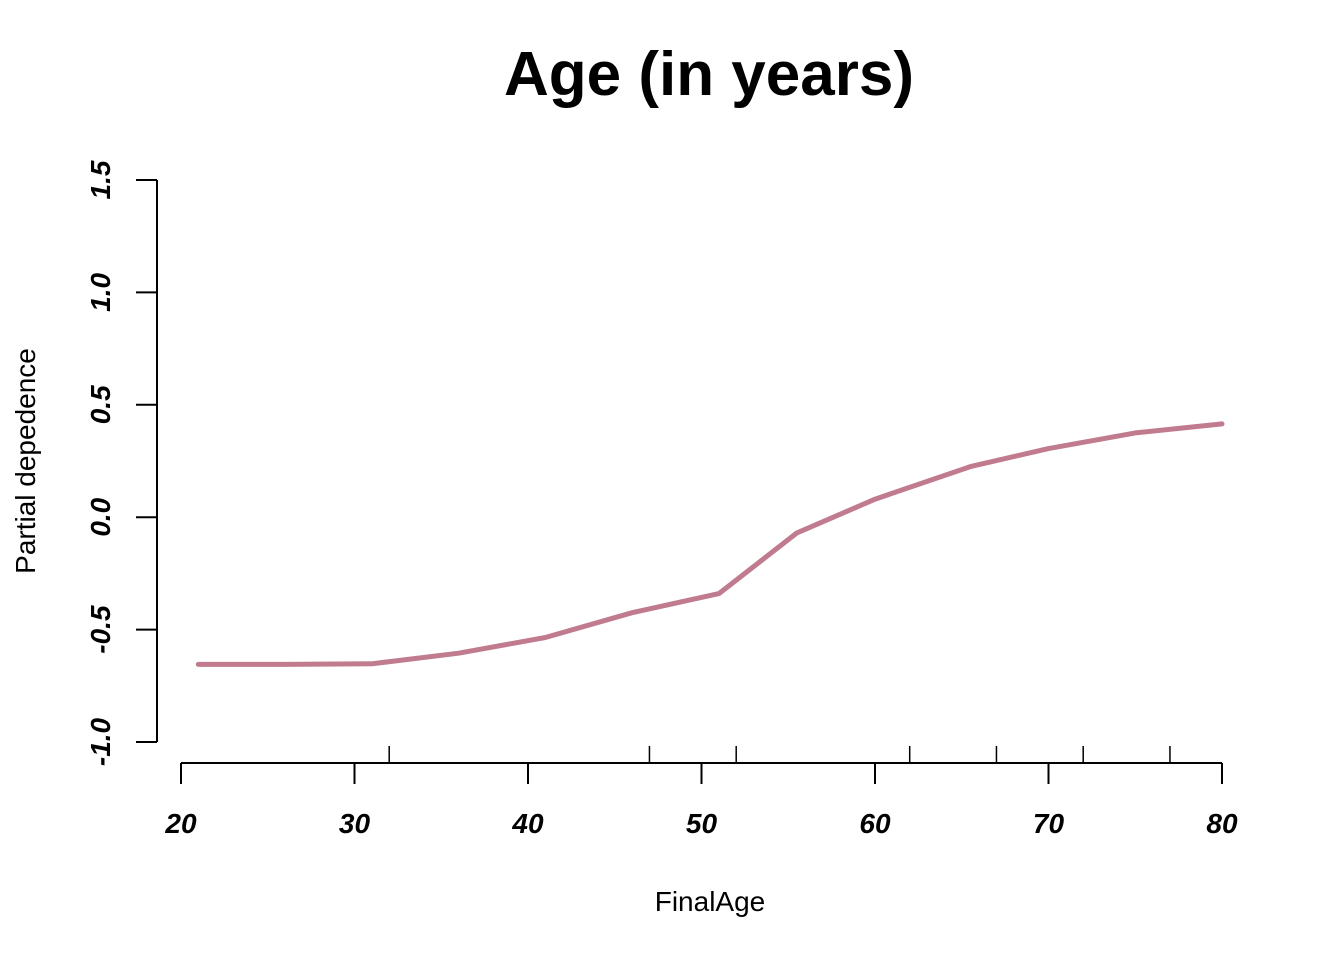 This screenshot has width=1344, height=960. I want to click on chart-title: Age (in years), so click(709, 74).